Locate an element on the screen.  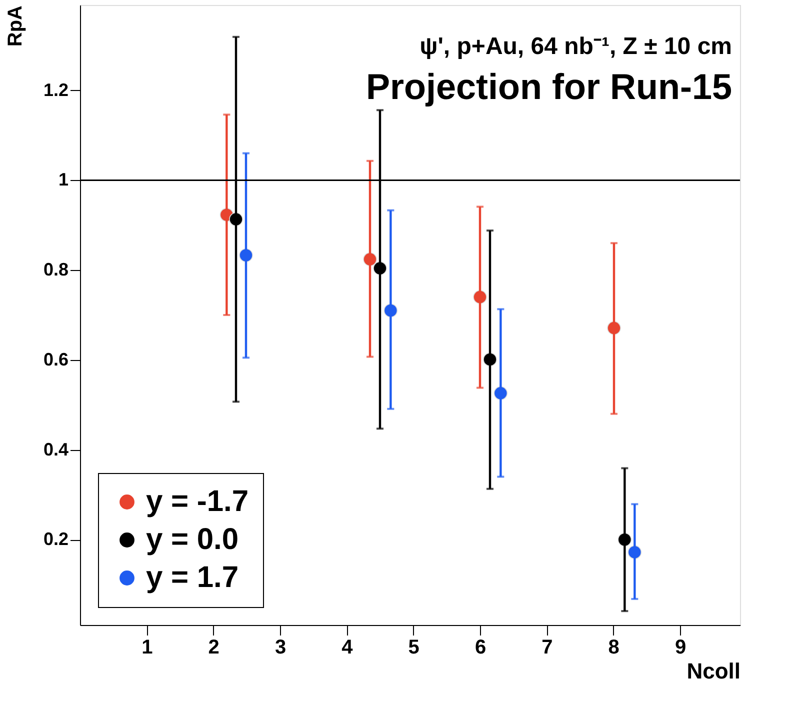
x-tick-label: 7 is located at coordinates (547, 647).